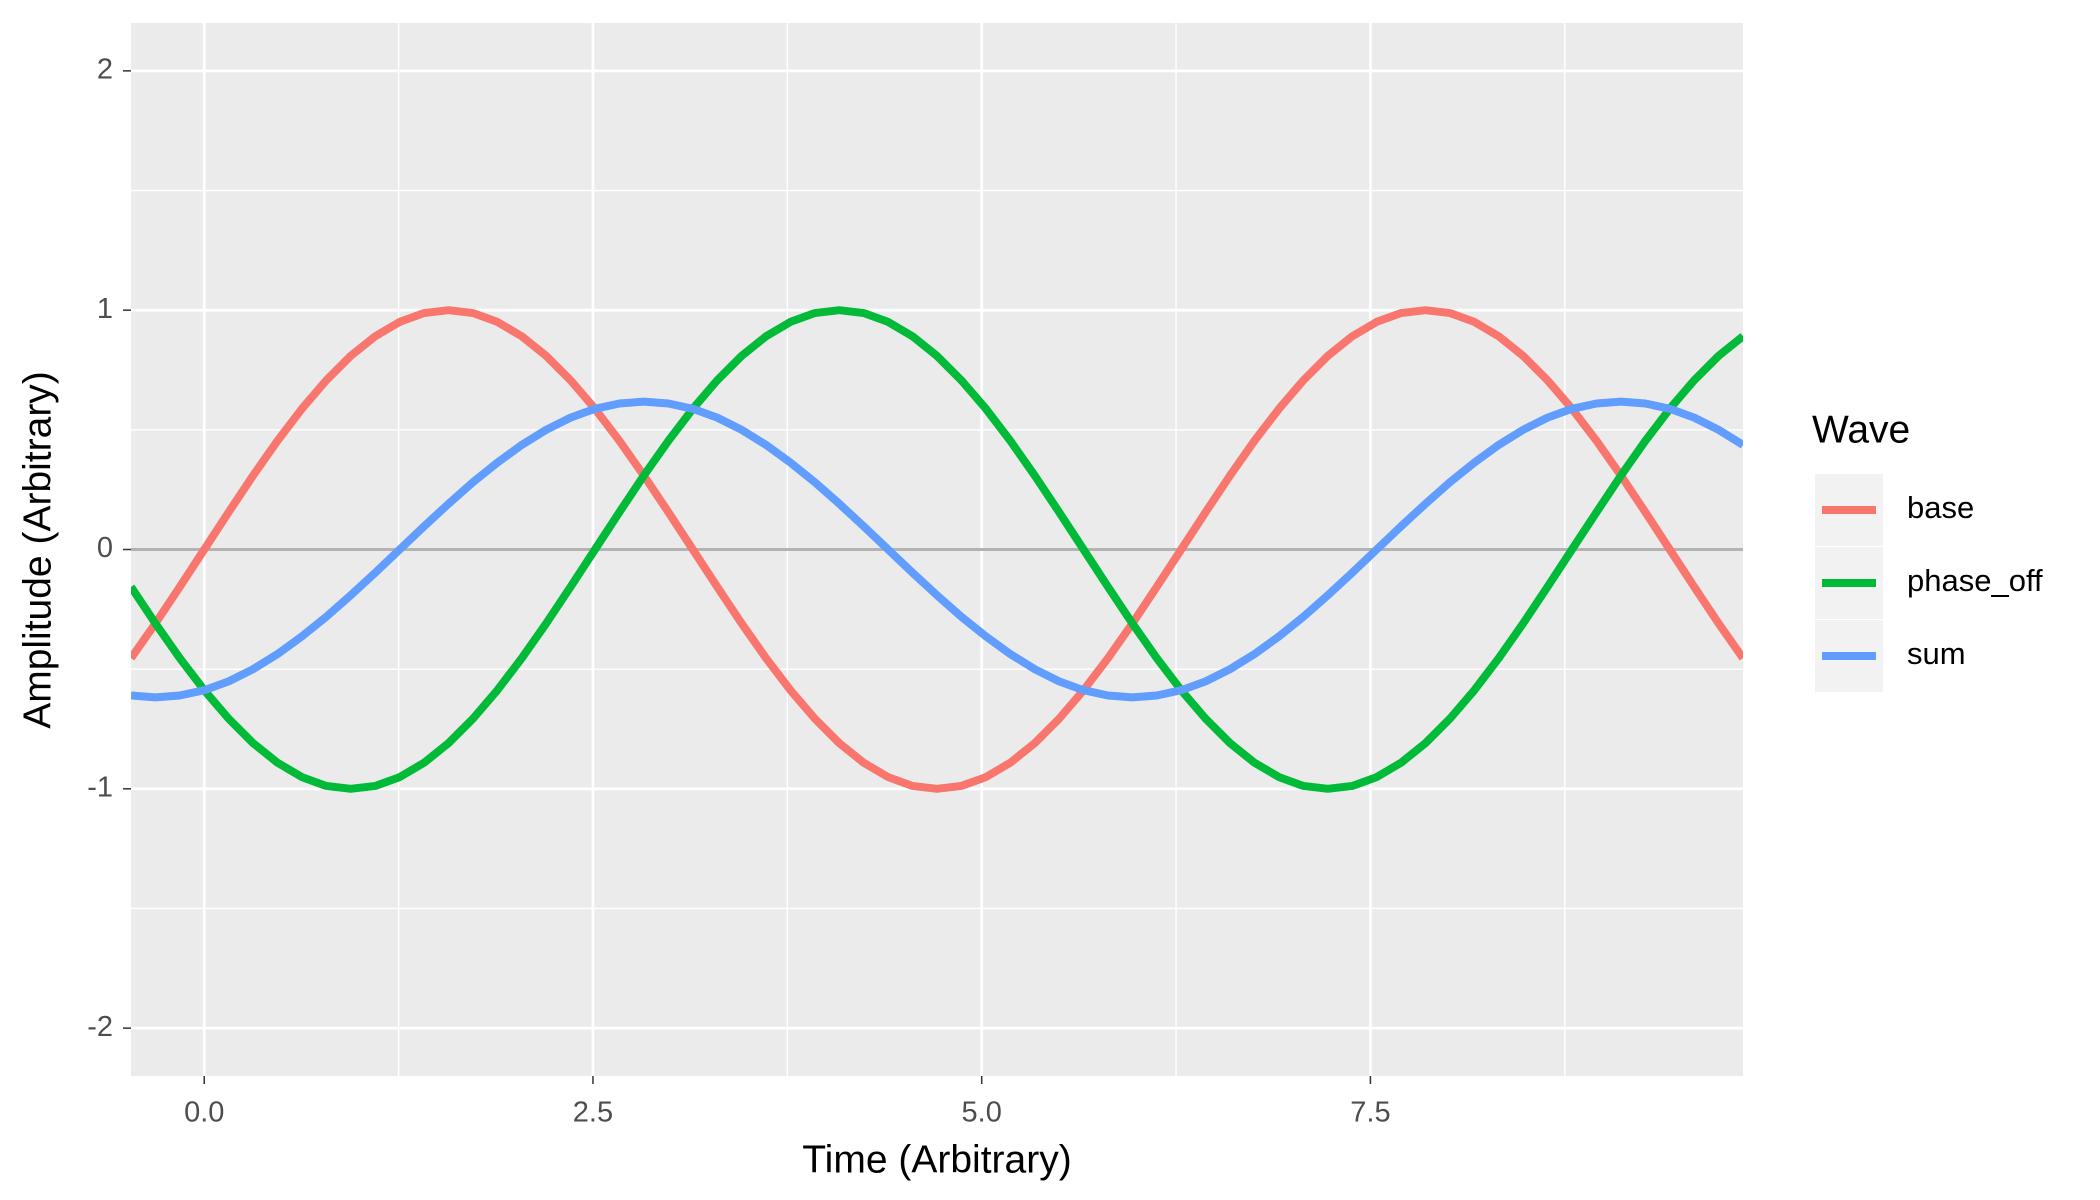 This screenshot has height=1200, width=2100. Describe the element at coordinates (1975, 580) in the screenshot. I see `legend-label: phase_off` at that location.